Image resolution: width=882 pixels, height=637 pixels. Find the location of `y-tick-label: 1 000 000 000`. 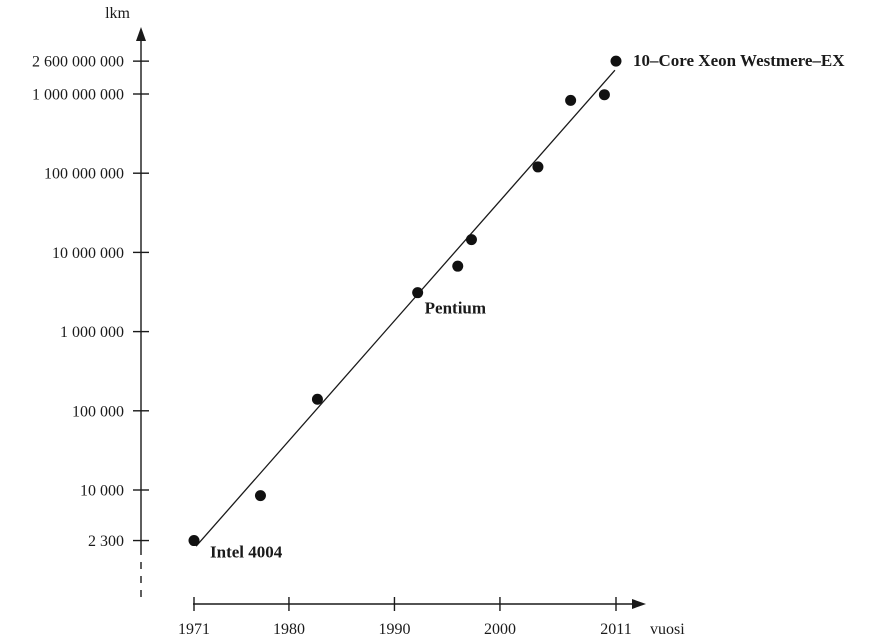

y-tick-label: 1 000 000 000 is located at coordinates (78, 95).